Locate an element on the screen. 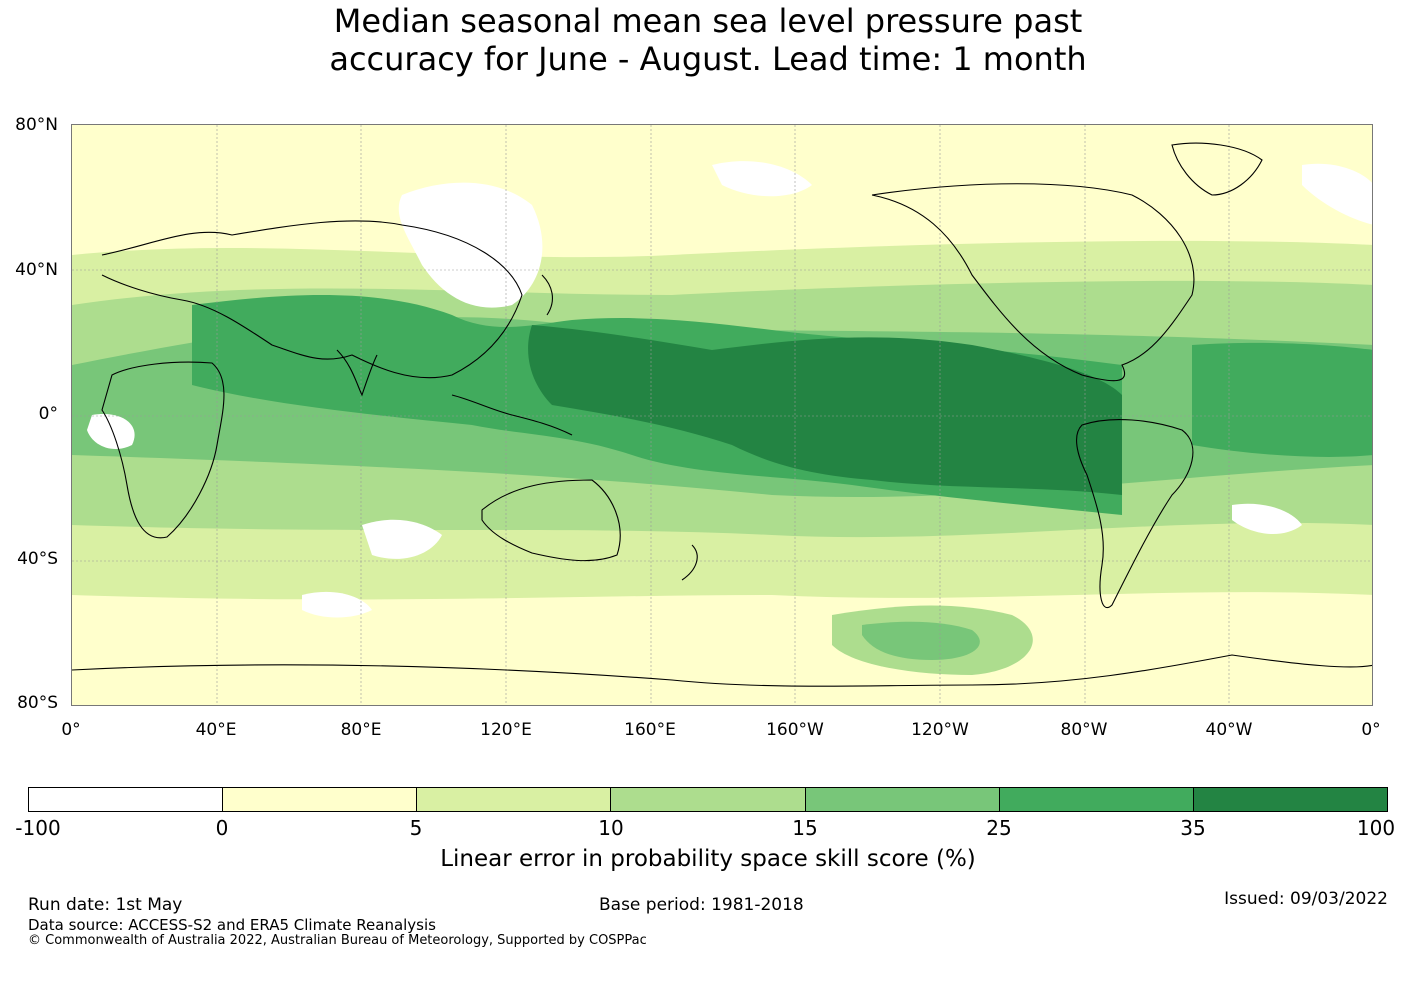 The image size is (1416, 990). run-date: Run date: 1st May is located at coordinates (105, 905).